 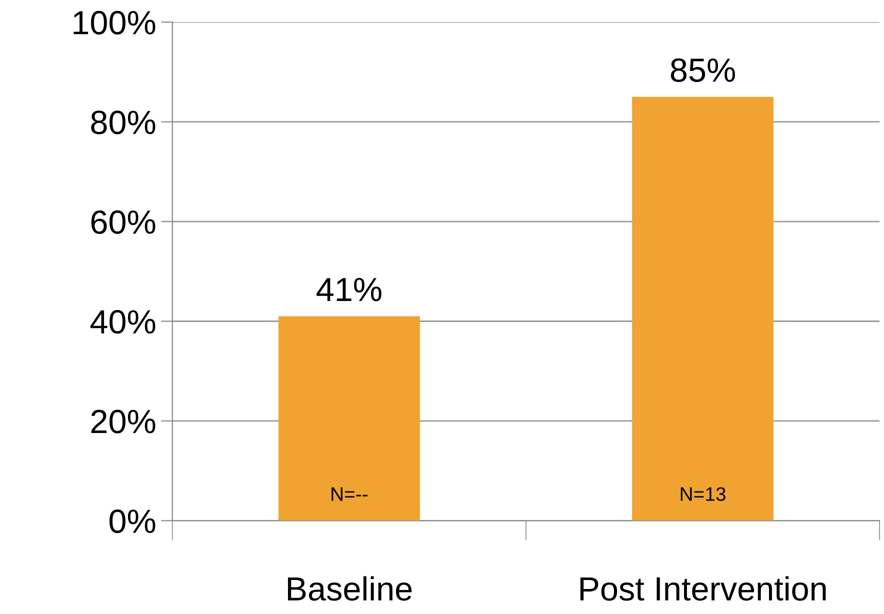 What do you see at coordinates (702, 70) in the screenshot?
I see `data-label: 85%` at bounding box center [702, 70].